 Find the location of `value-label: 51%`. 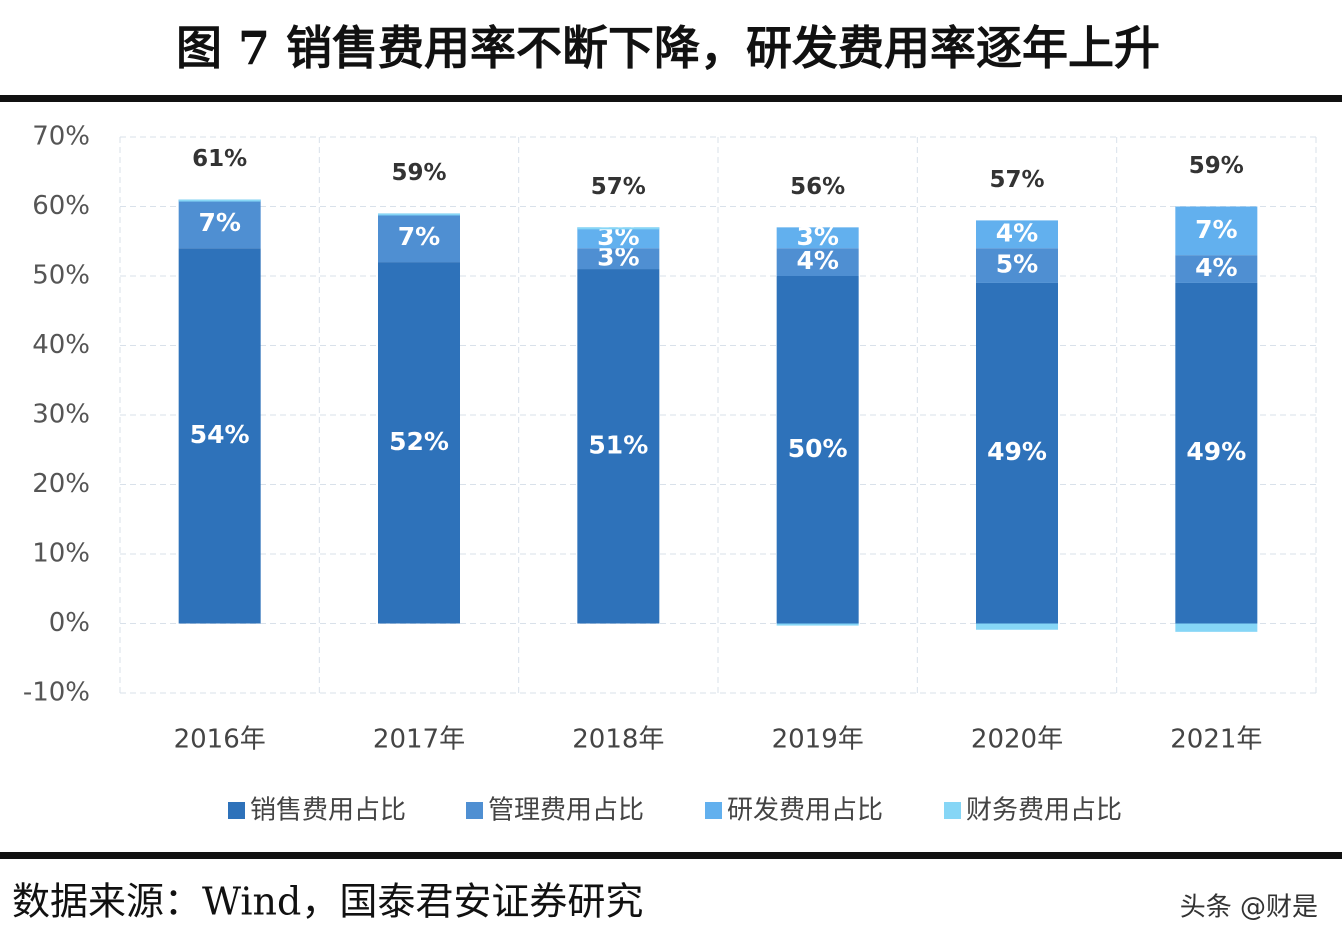

value-label: 51% is located at coordinates (618, 444).